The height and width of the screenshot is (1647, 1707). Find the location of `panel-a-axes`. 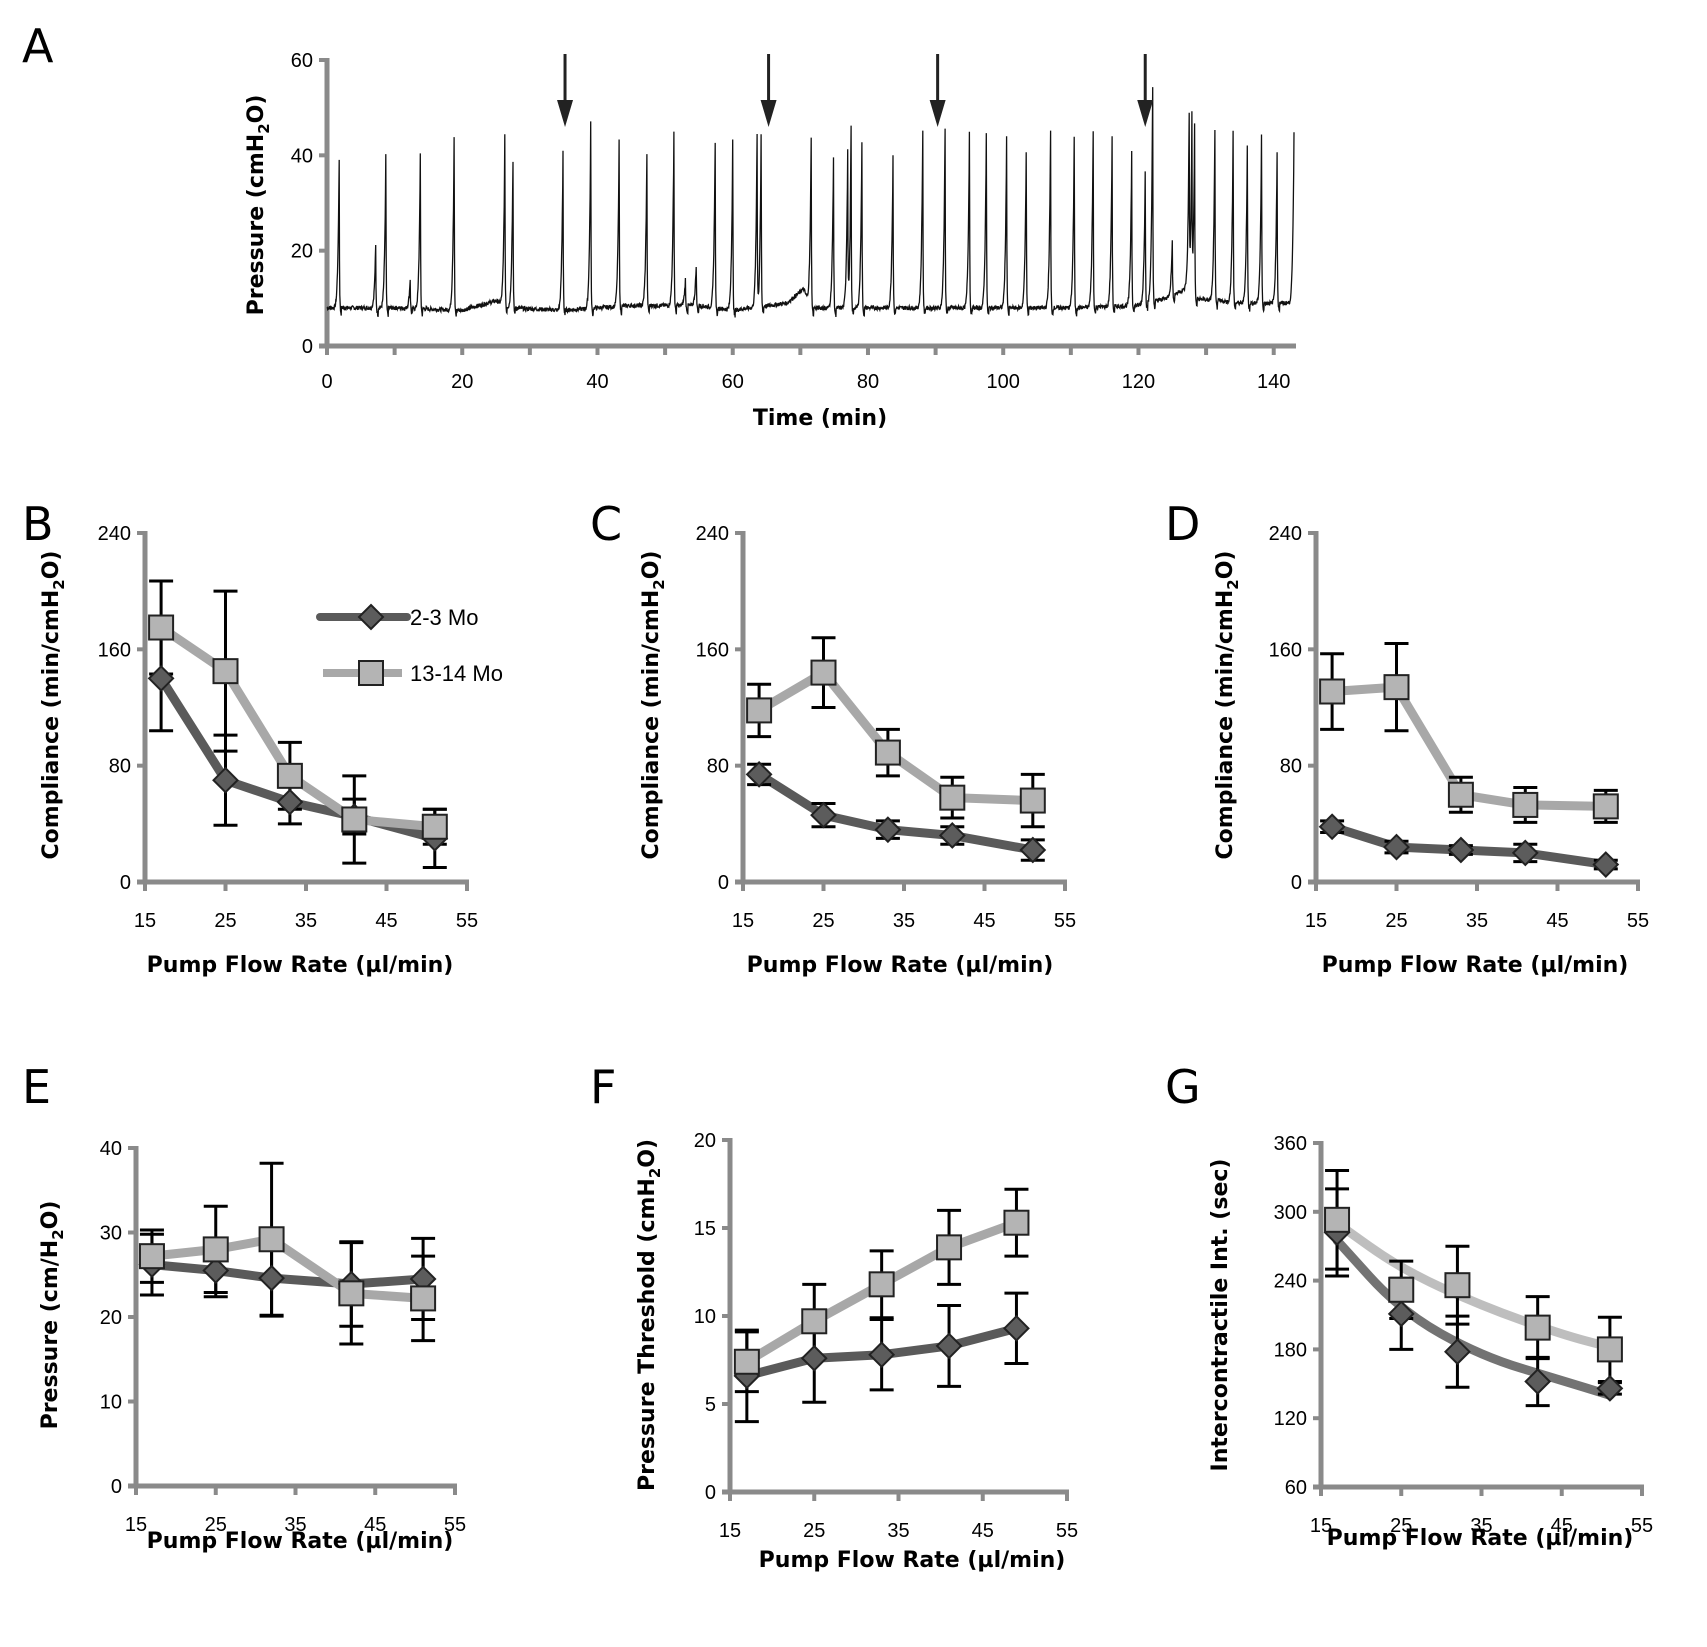

panel-a-axes is located at coordinates (807, 203).